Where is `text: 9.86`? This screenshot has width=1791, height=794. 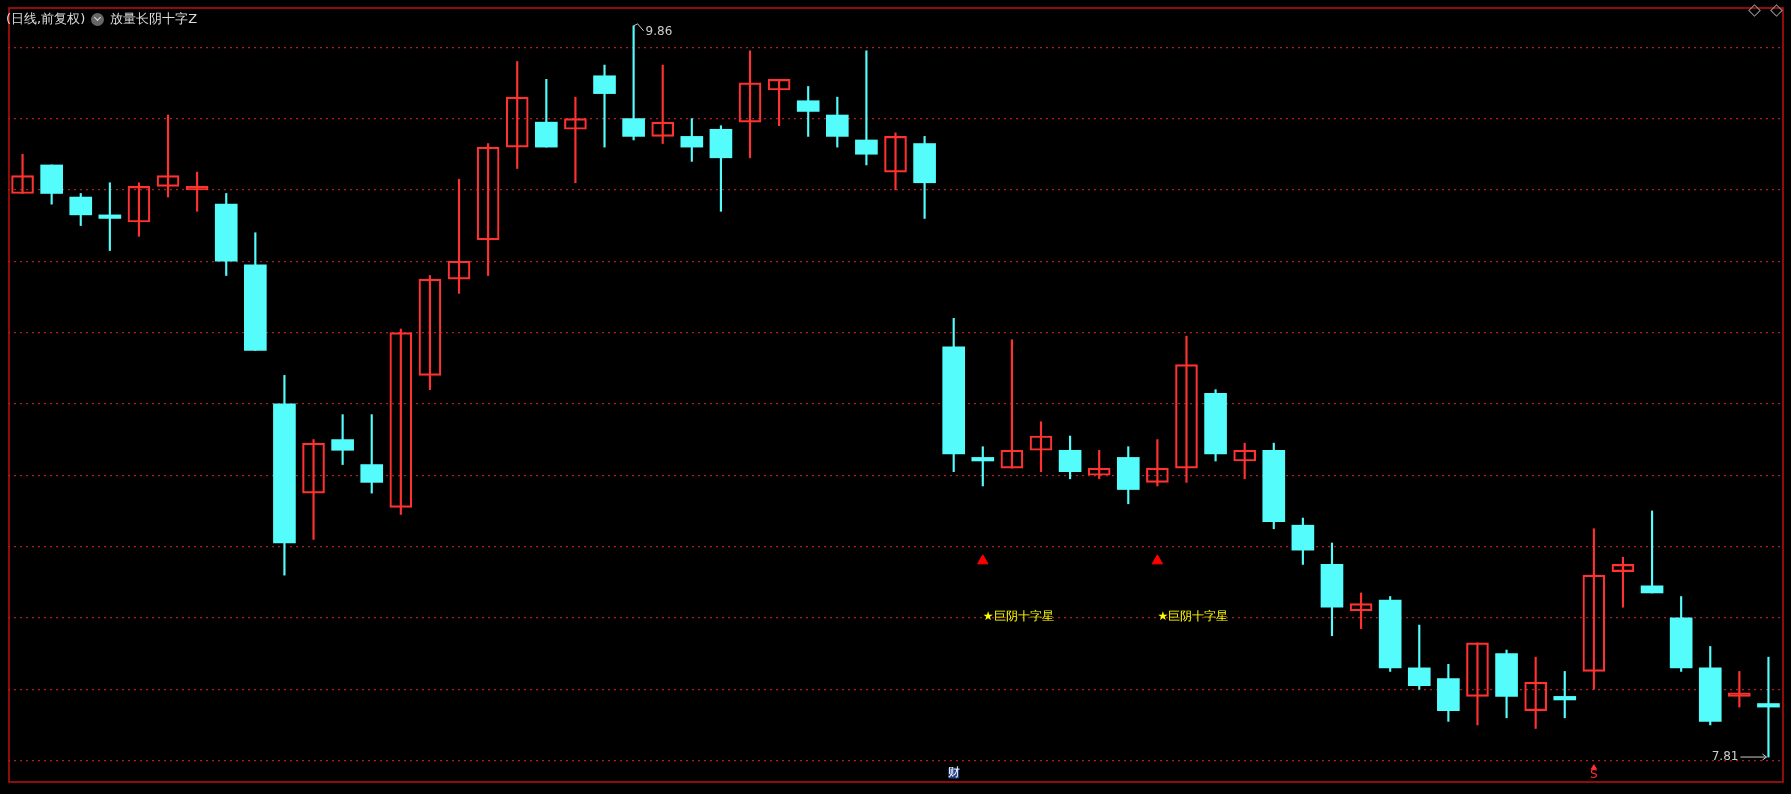 text: 9.86 is located at coordinates (659, 30).